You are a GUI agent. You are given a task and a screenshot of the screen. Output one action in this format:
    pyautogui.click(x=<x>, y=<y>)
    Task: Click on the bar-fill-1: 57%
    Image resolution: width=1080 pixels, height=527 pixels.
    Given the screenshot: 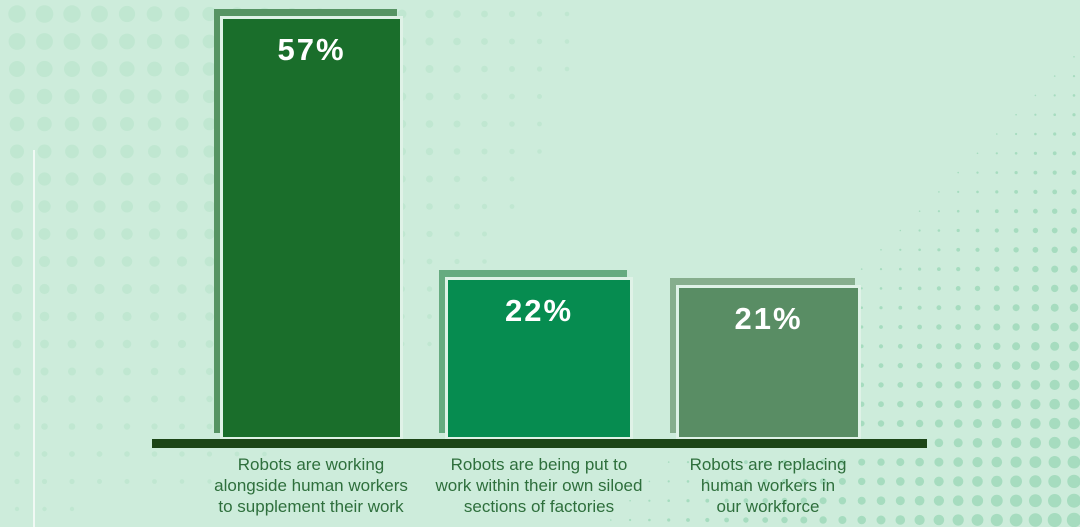 What is the action you would take?
    pyautogui.click(x=311, y=228)
    